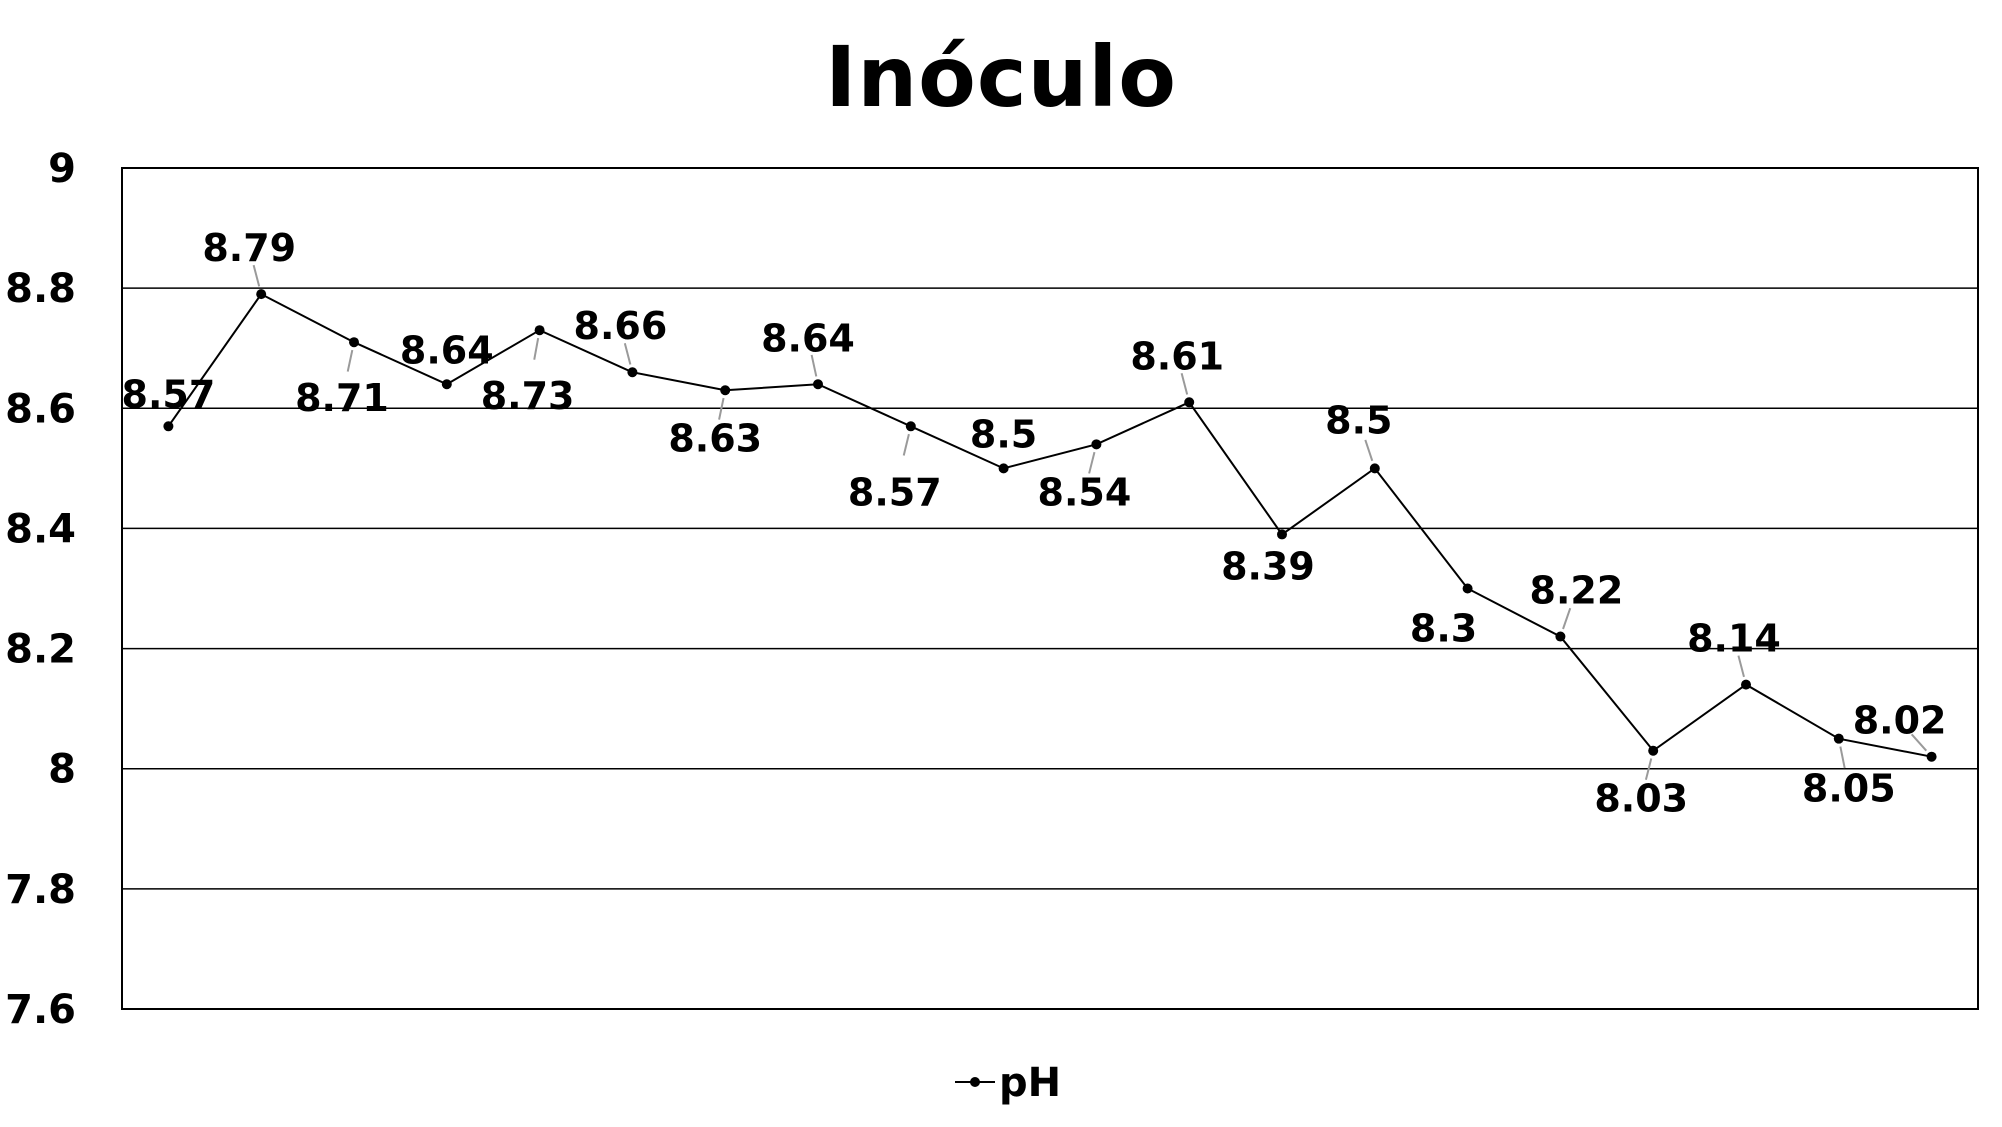 This screenshot has height=1127, width=2002. What do you see at coordinates (249, 248) in the screenshot?
I see `data-label: 8.79` at bounding box center [249, 248].